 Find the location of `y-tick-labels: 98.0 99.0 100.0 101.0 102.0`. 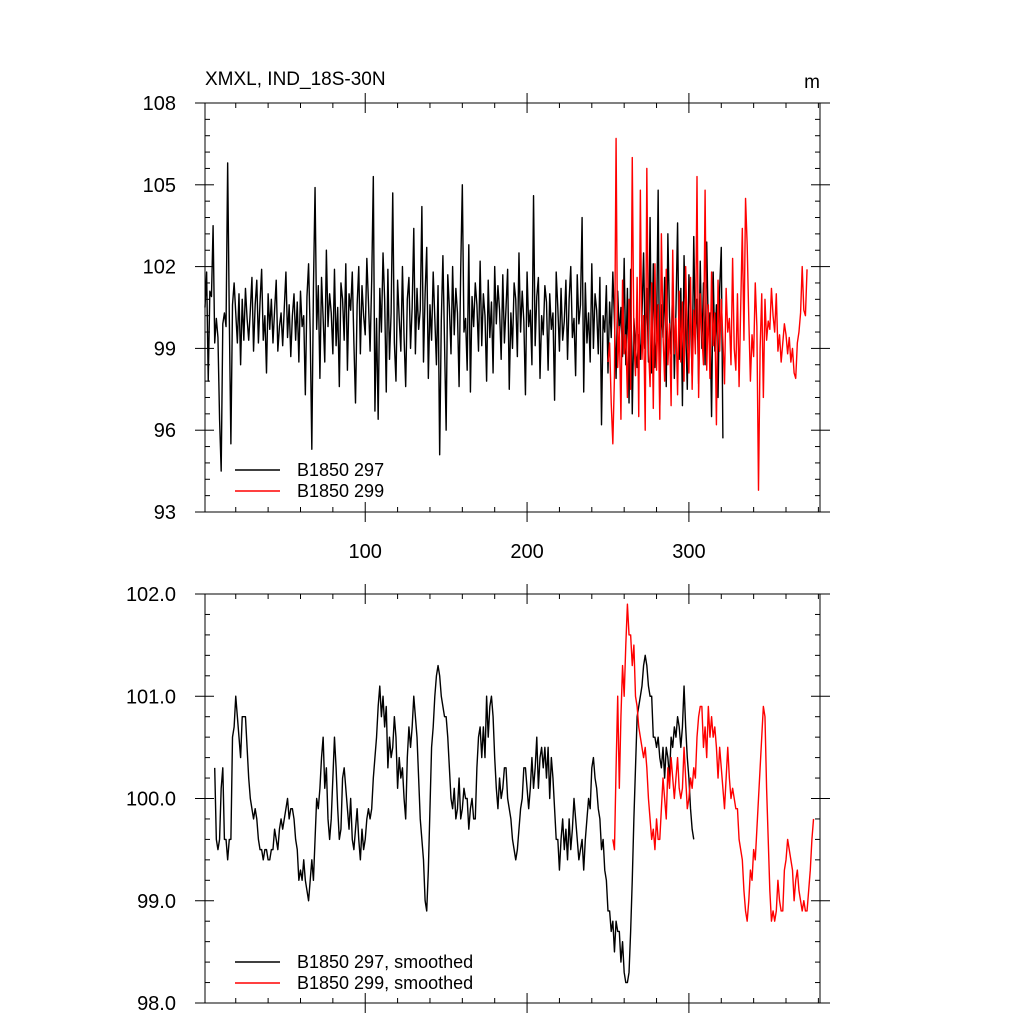

y-tick-labels: 98.0 99.0 100.0 101.0 102.0 is located at coordinates (151, 799).